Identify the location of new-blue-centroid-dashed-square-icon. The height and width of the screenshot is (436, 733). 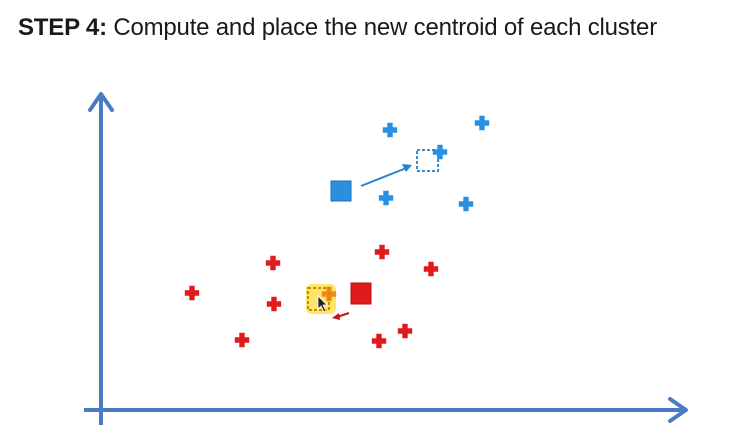
(427, 160).